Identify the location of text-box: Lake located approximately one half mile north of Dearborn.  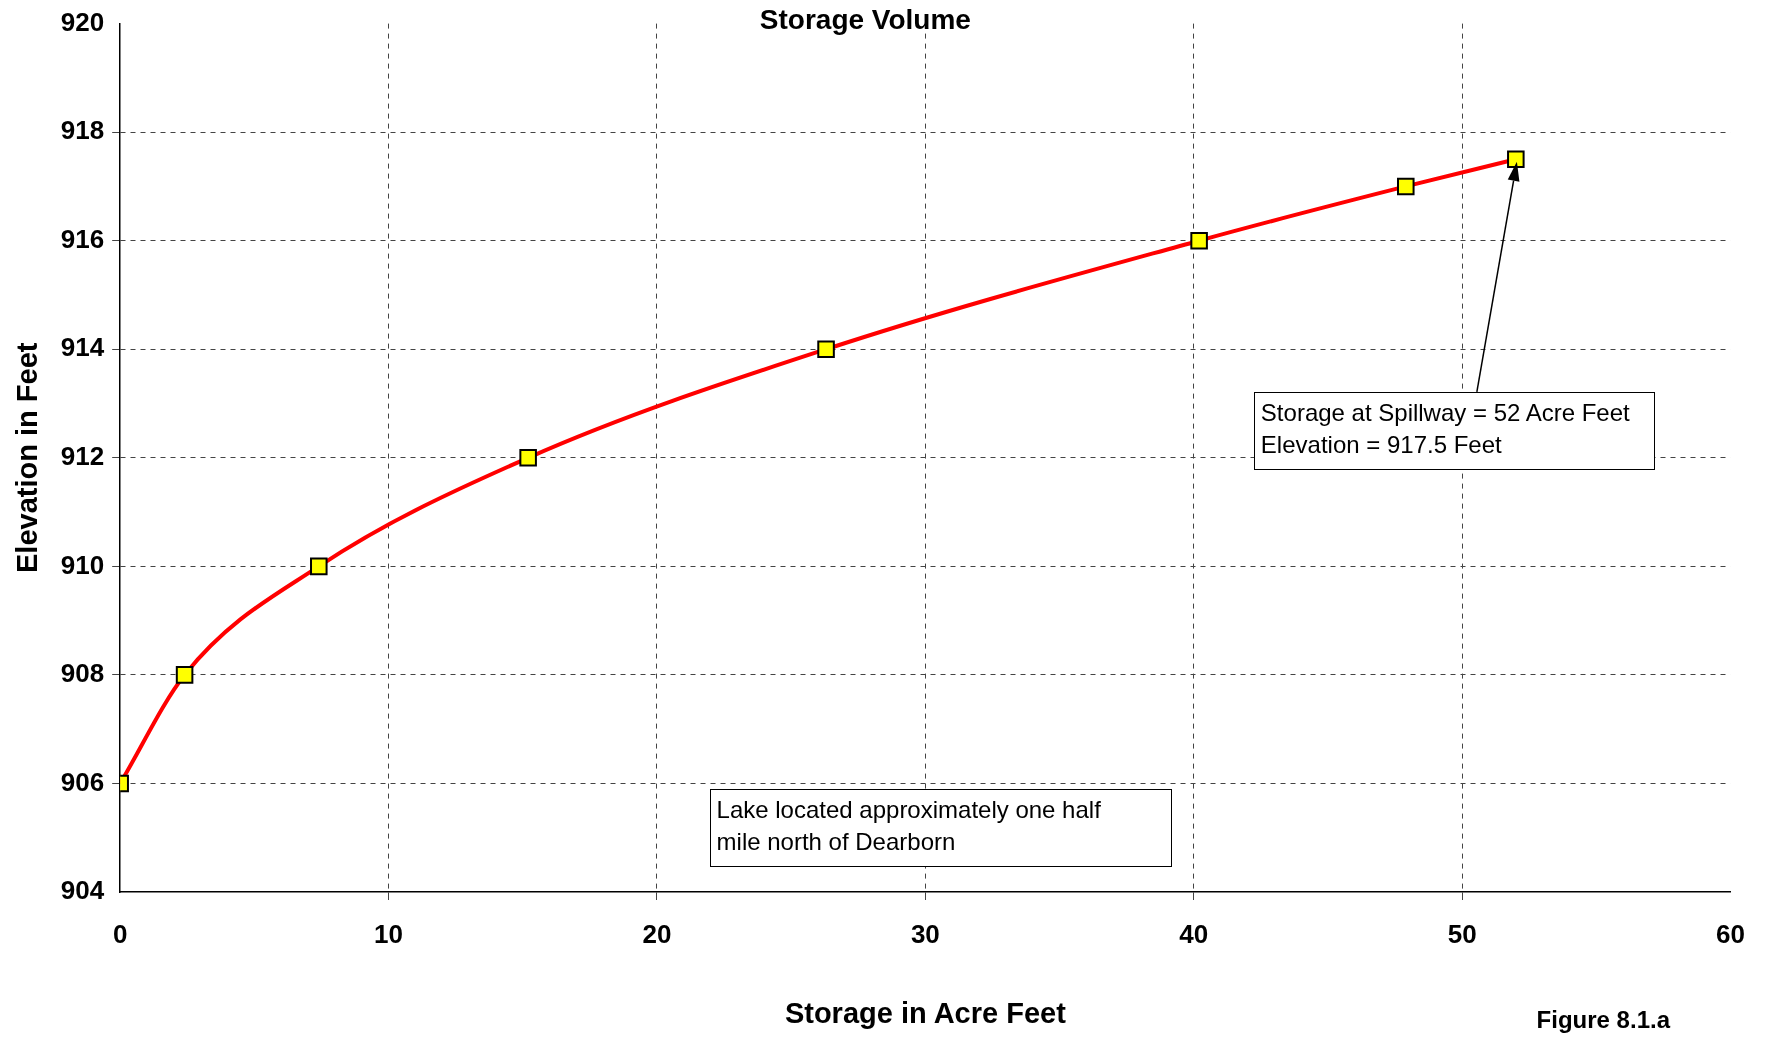
(940, 828).